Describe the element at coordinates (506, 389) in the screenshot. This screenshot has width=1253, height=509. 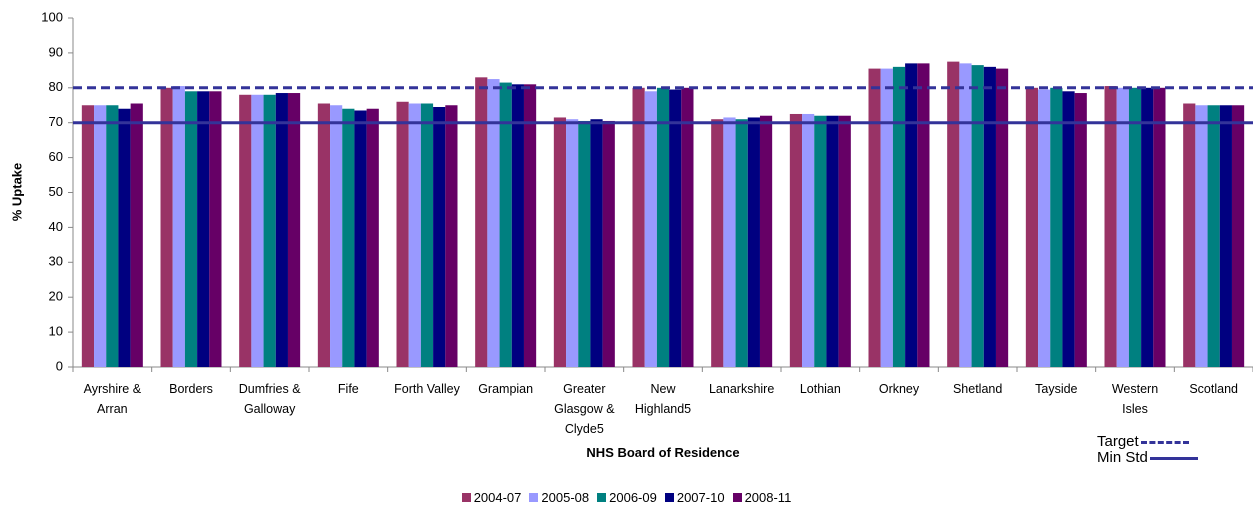
I see `x-tick-label: Grampian` at that location.